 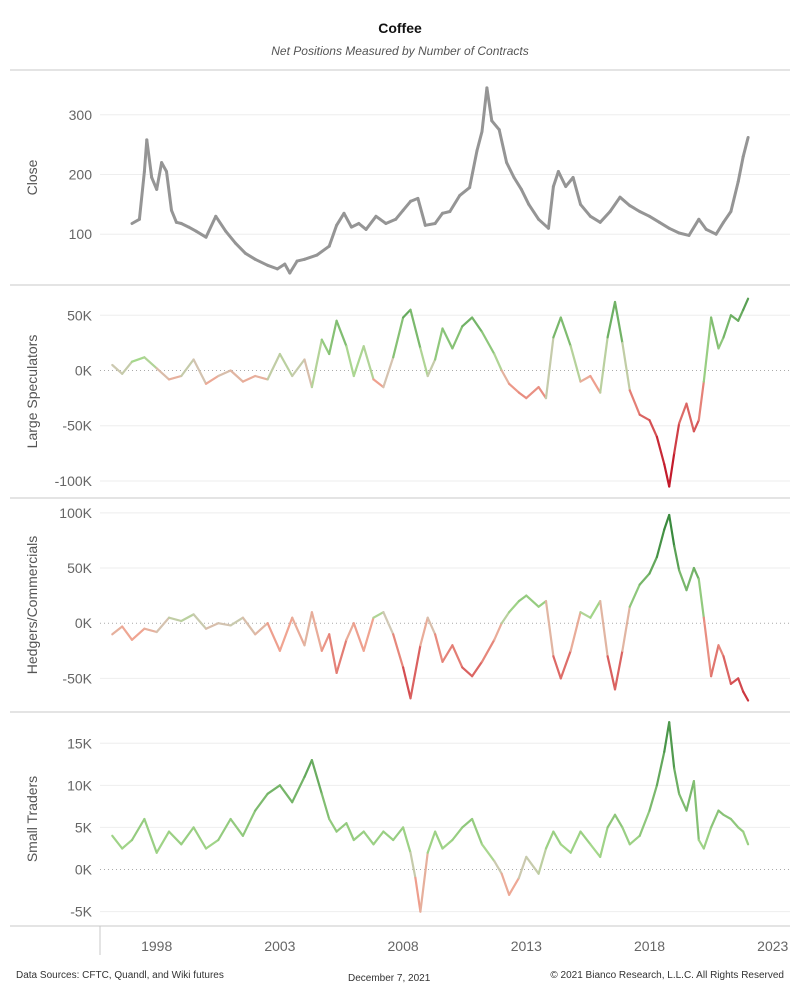 I want to click on y-tick-label: 0K, so click(x=84, y=623).